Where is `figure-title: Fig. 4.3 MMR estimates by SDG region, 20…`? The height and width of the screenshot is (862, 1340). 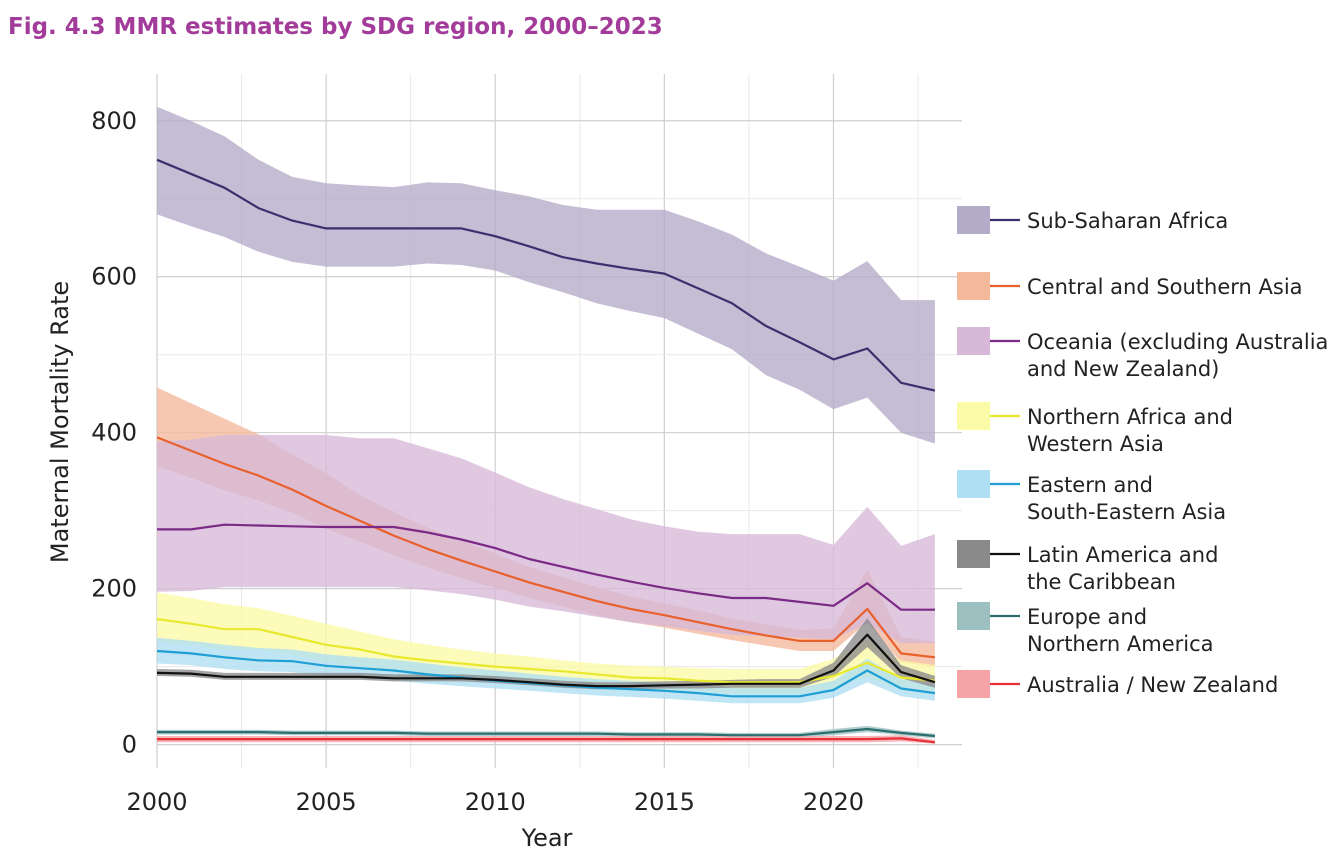 figure-title: Fig. 4.3 MMR estimates by SDG region, 20… is located at coordinates (335, 27).